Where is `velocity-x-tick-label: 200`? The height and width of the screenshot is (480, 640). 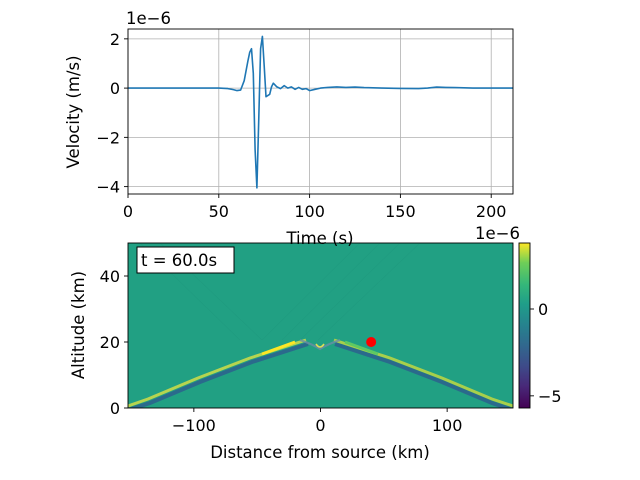 velocity-x-tick-label: 200 is located at coordinates (491, 211).